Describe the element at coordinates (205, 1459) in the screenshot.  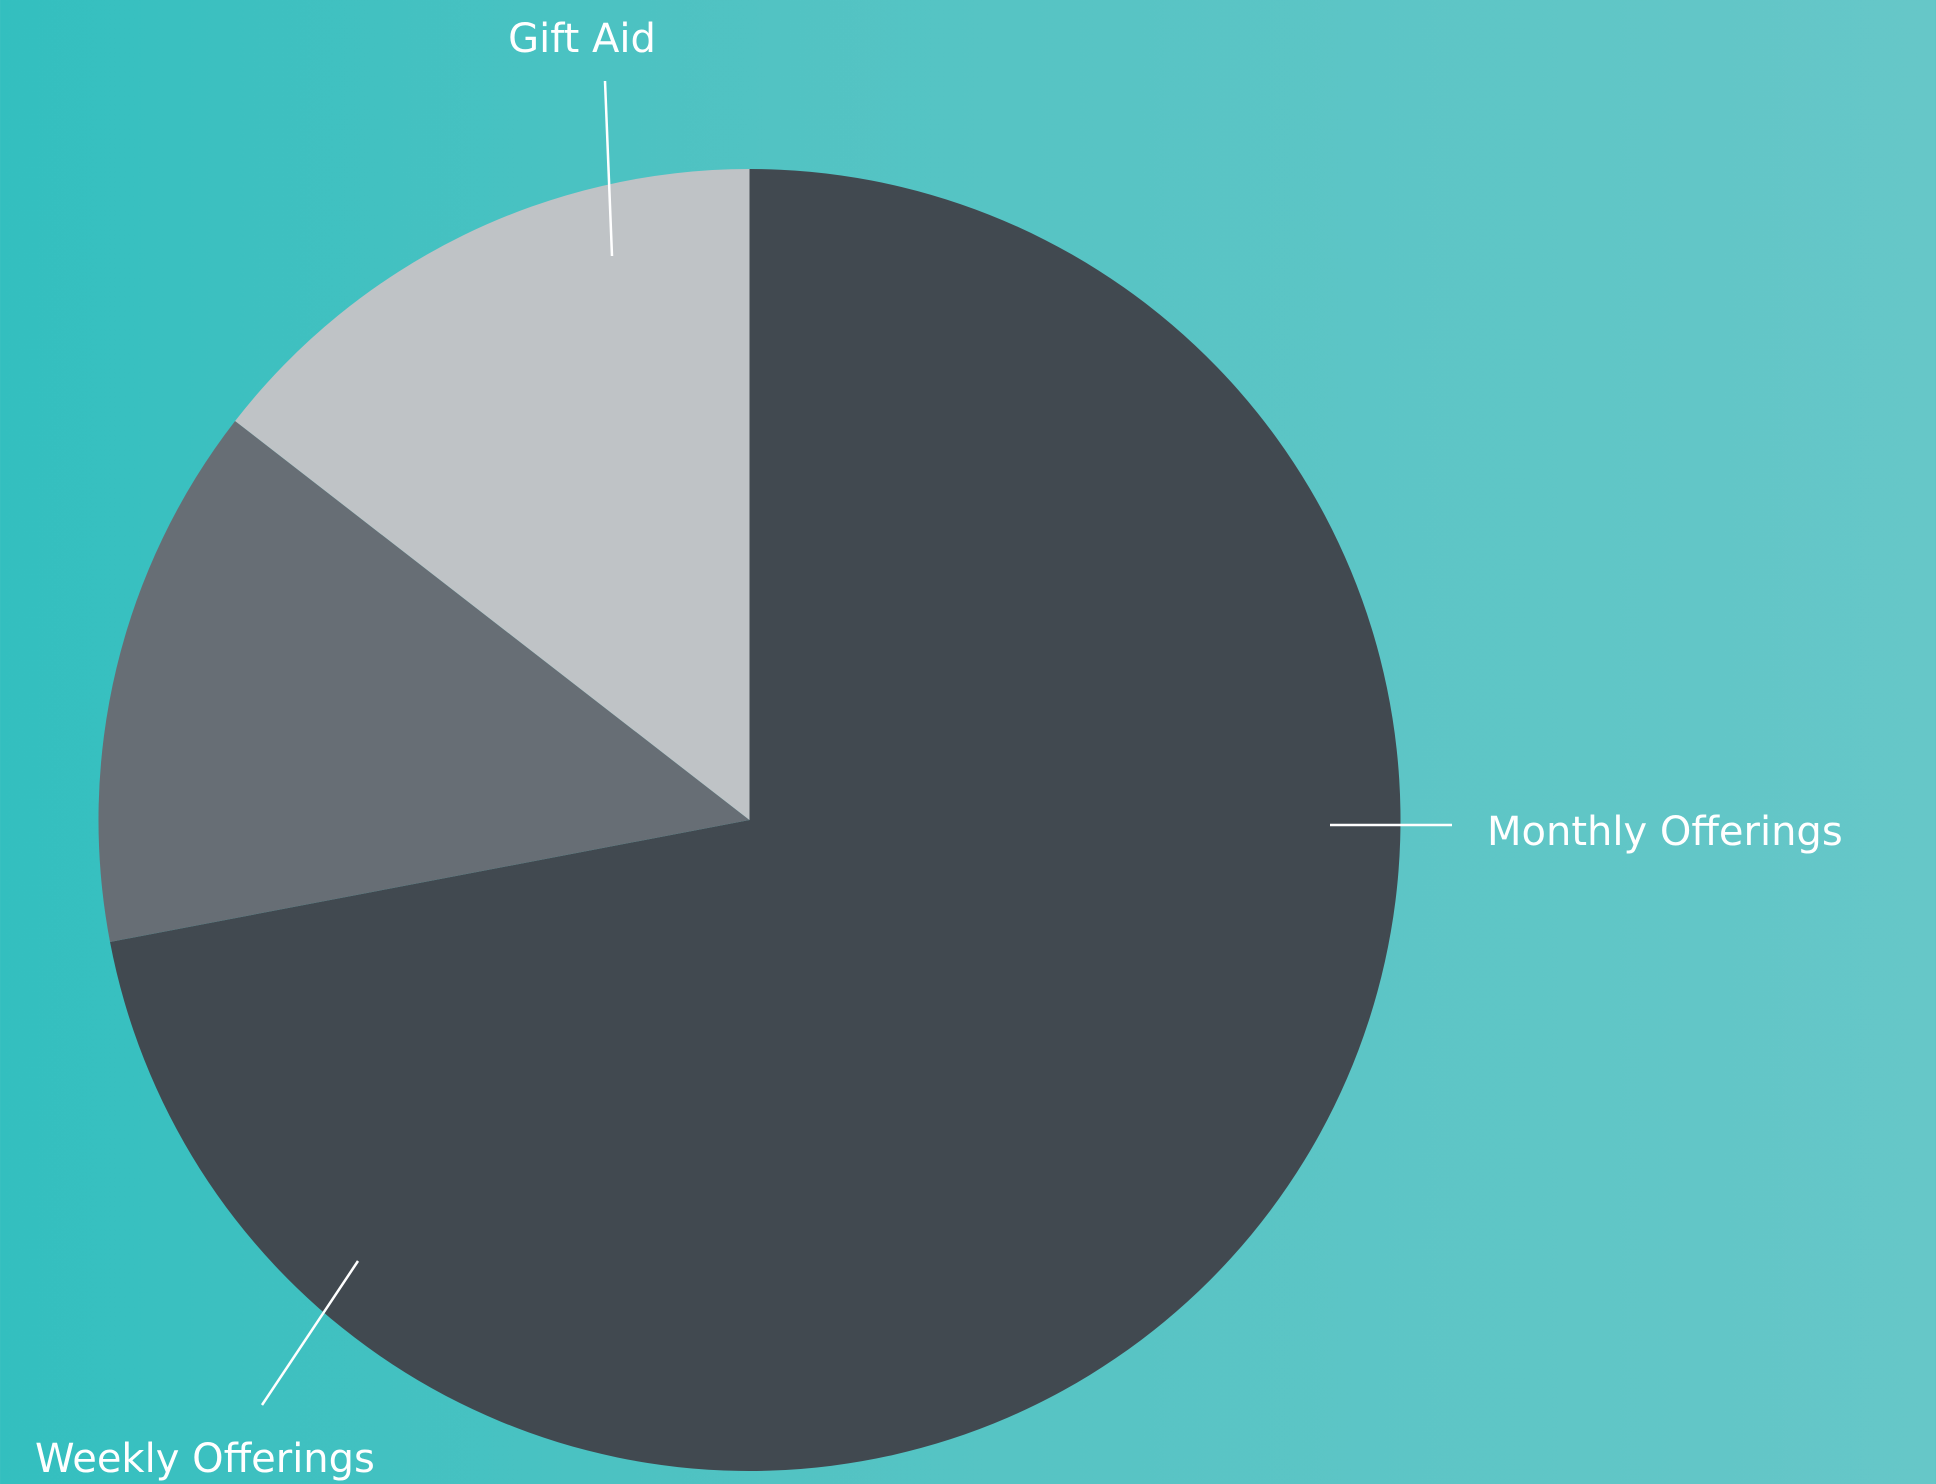
I see `slice-label: Weekly Offerings` at that location.